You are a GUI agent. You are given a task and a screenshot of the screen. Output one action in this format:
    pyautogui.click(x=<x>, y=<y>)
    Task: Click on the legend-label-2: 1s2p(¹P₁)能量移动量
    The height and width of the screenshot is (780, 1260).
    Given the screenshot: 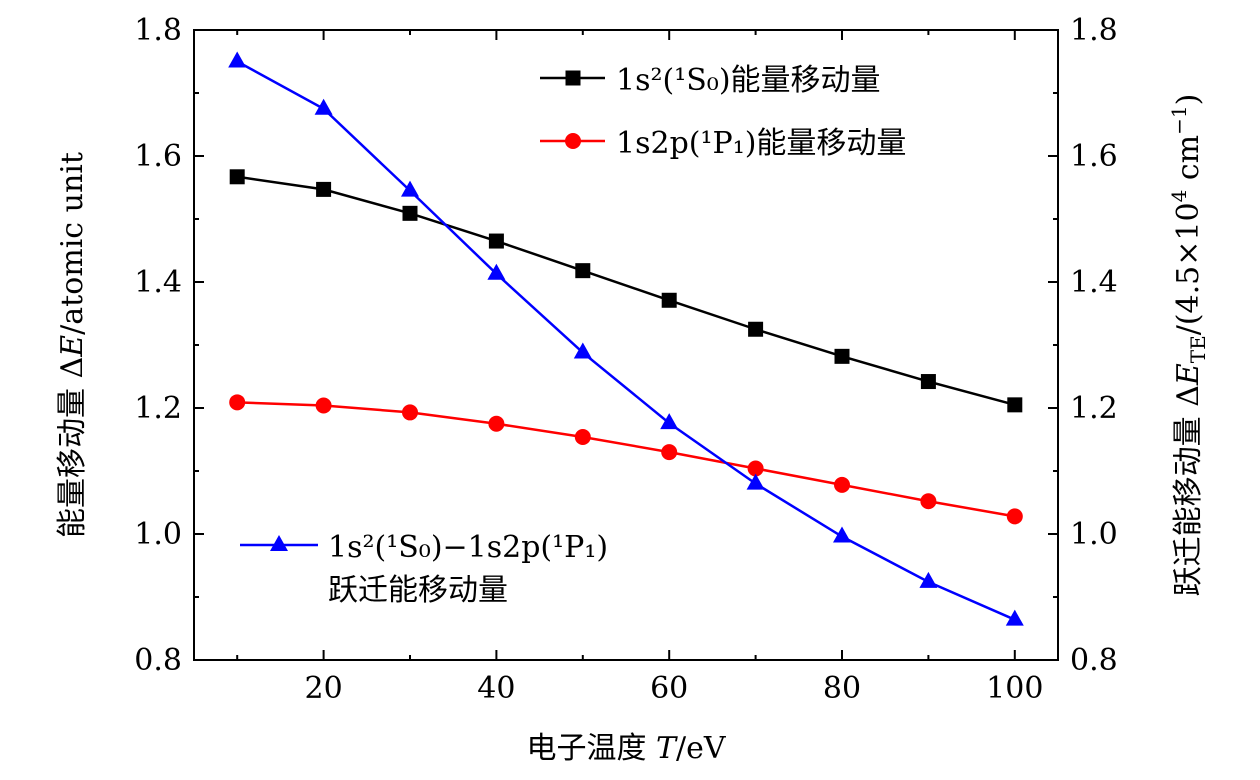 What is the action you would take?
    pyautogui.click(x=761, y=143)
    